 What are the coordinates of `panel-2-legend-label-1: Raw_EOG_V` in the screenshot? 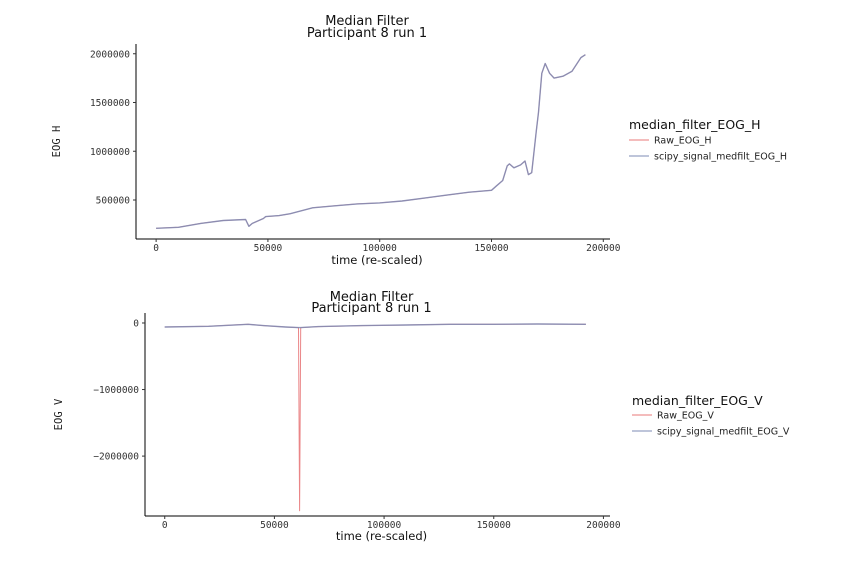 It's located at (685, 416).